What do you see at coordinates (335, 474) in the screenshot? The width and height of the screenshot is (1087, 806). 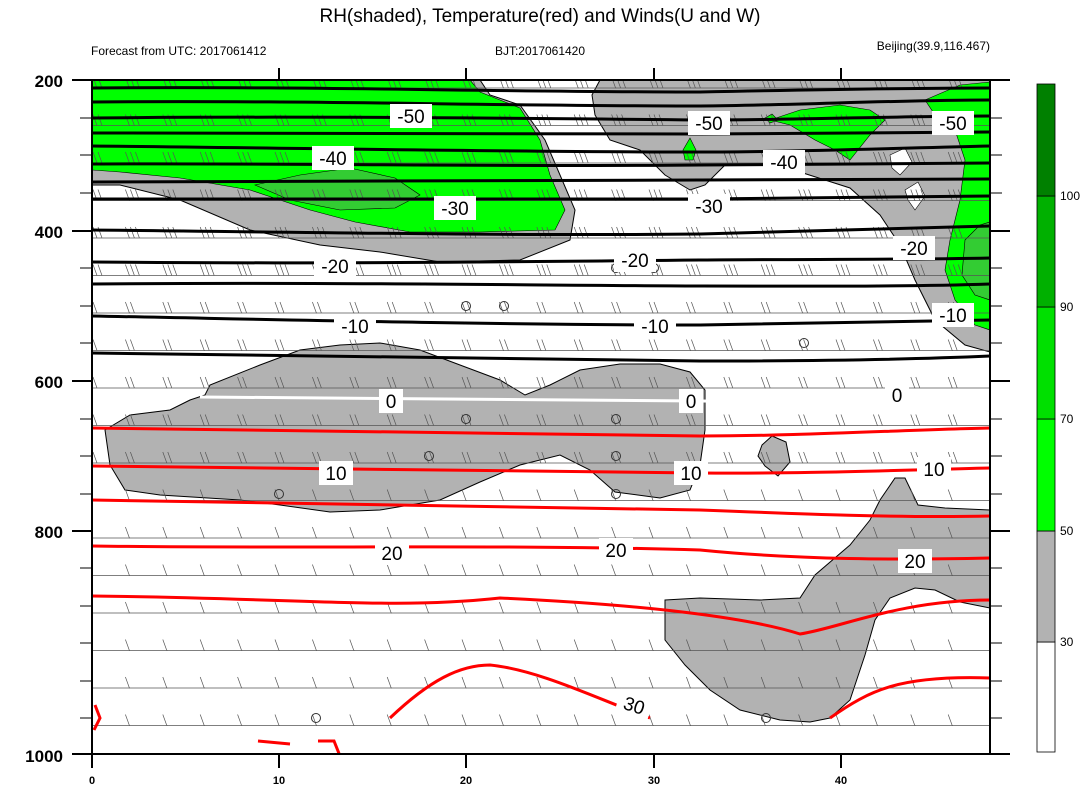 I see `isotherm-label-10-a: 10` at bounding box center [335, 474].